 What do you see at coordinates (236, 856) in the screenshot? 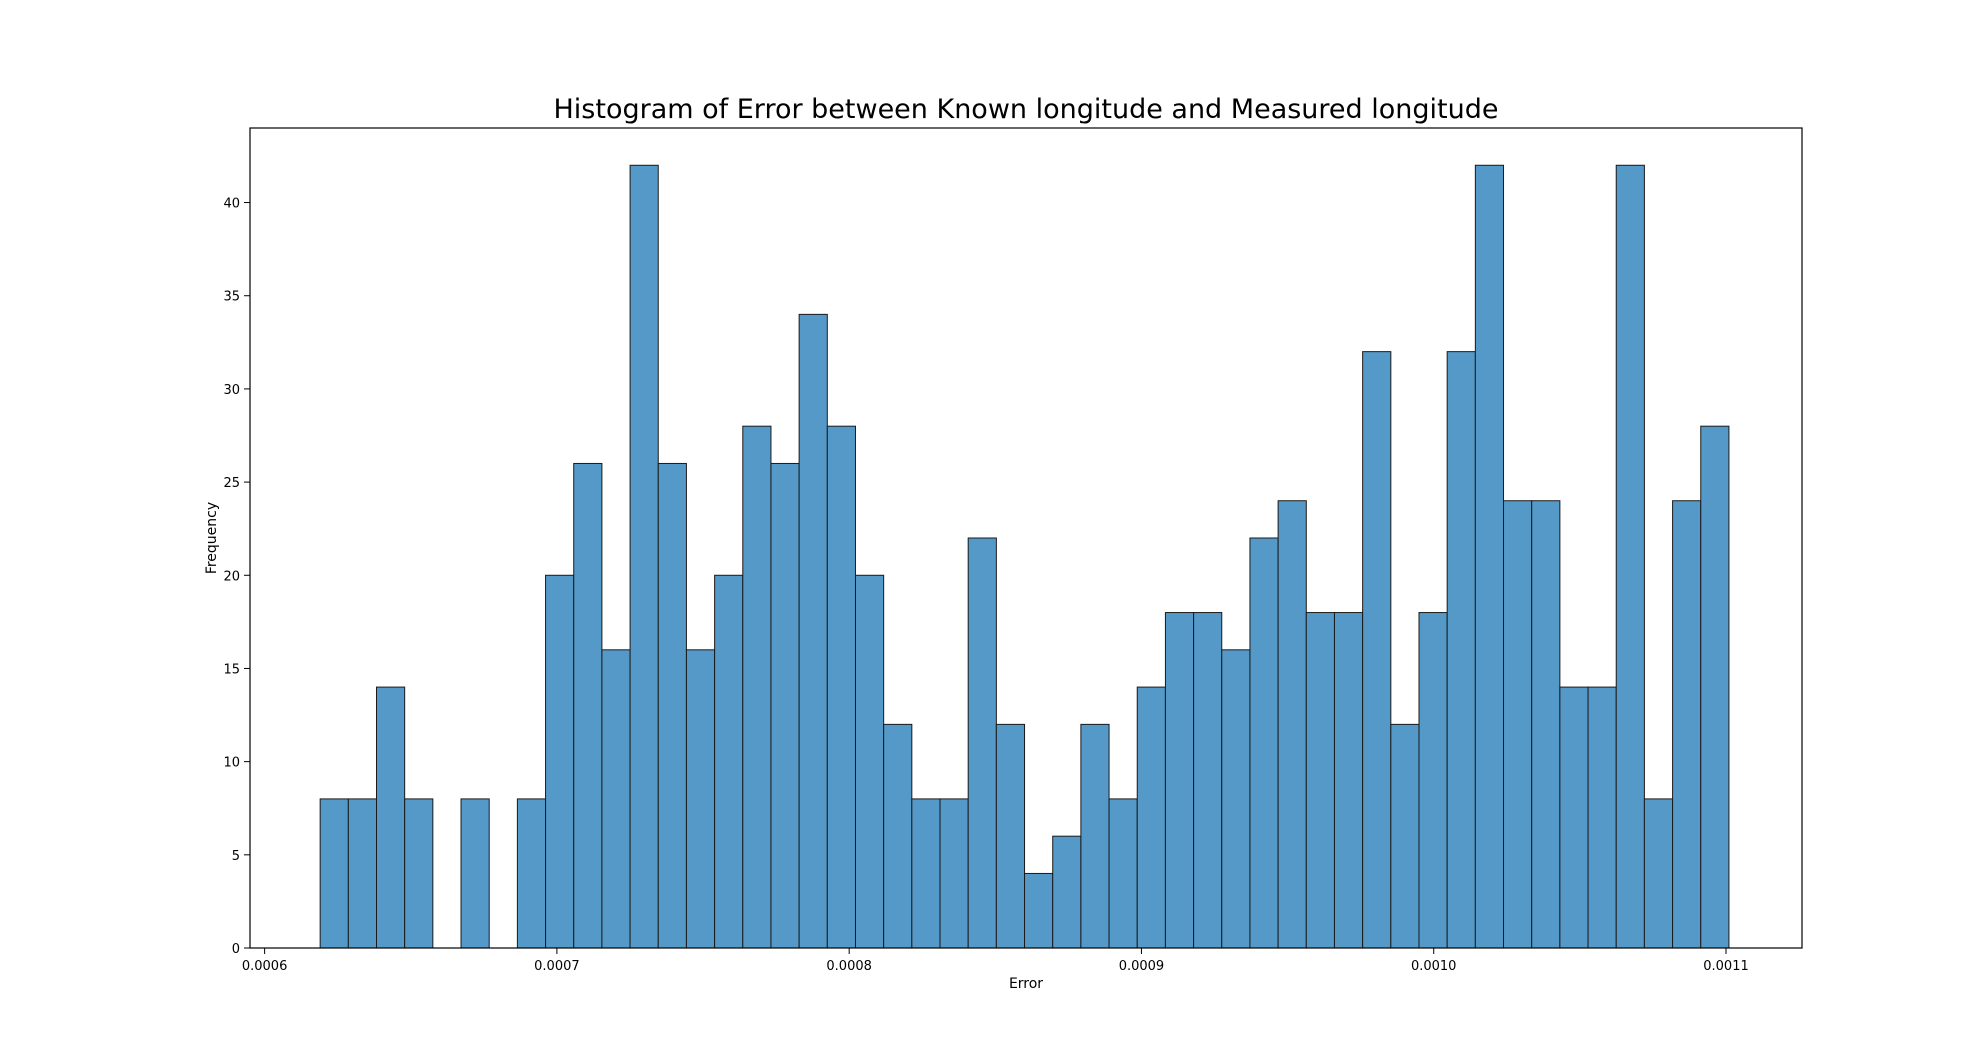
I see `y-tick-label: 5` at bounding box center [236, 856].